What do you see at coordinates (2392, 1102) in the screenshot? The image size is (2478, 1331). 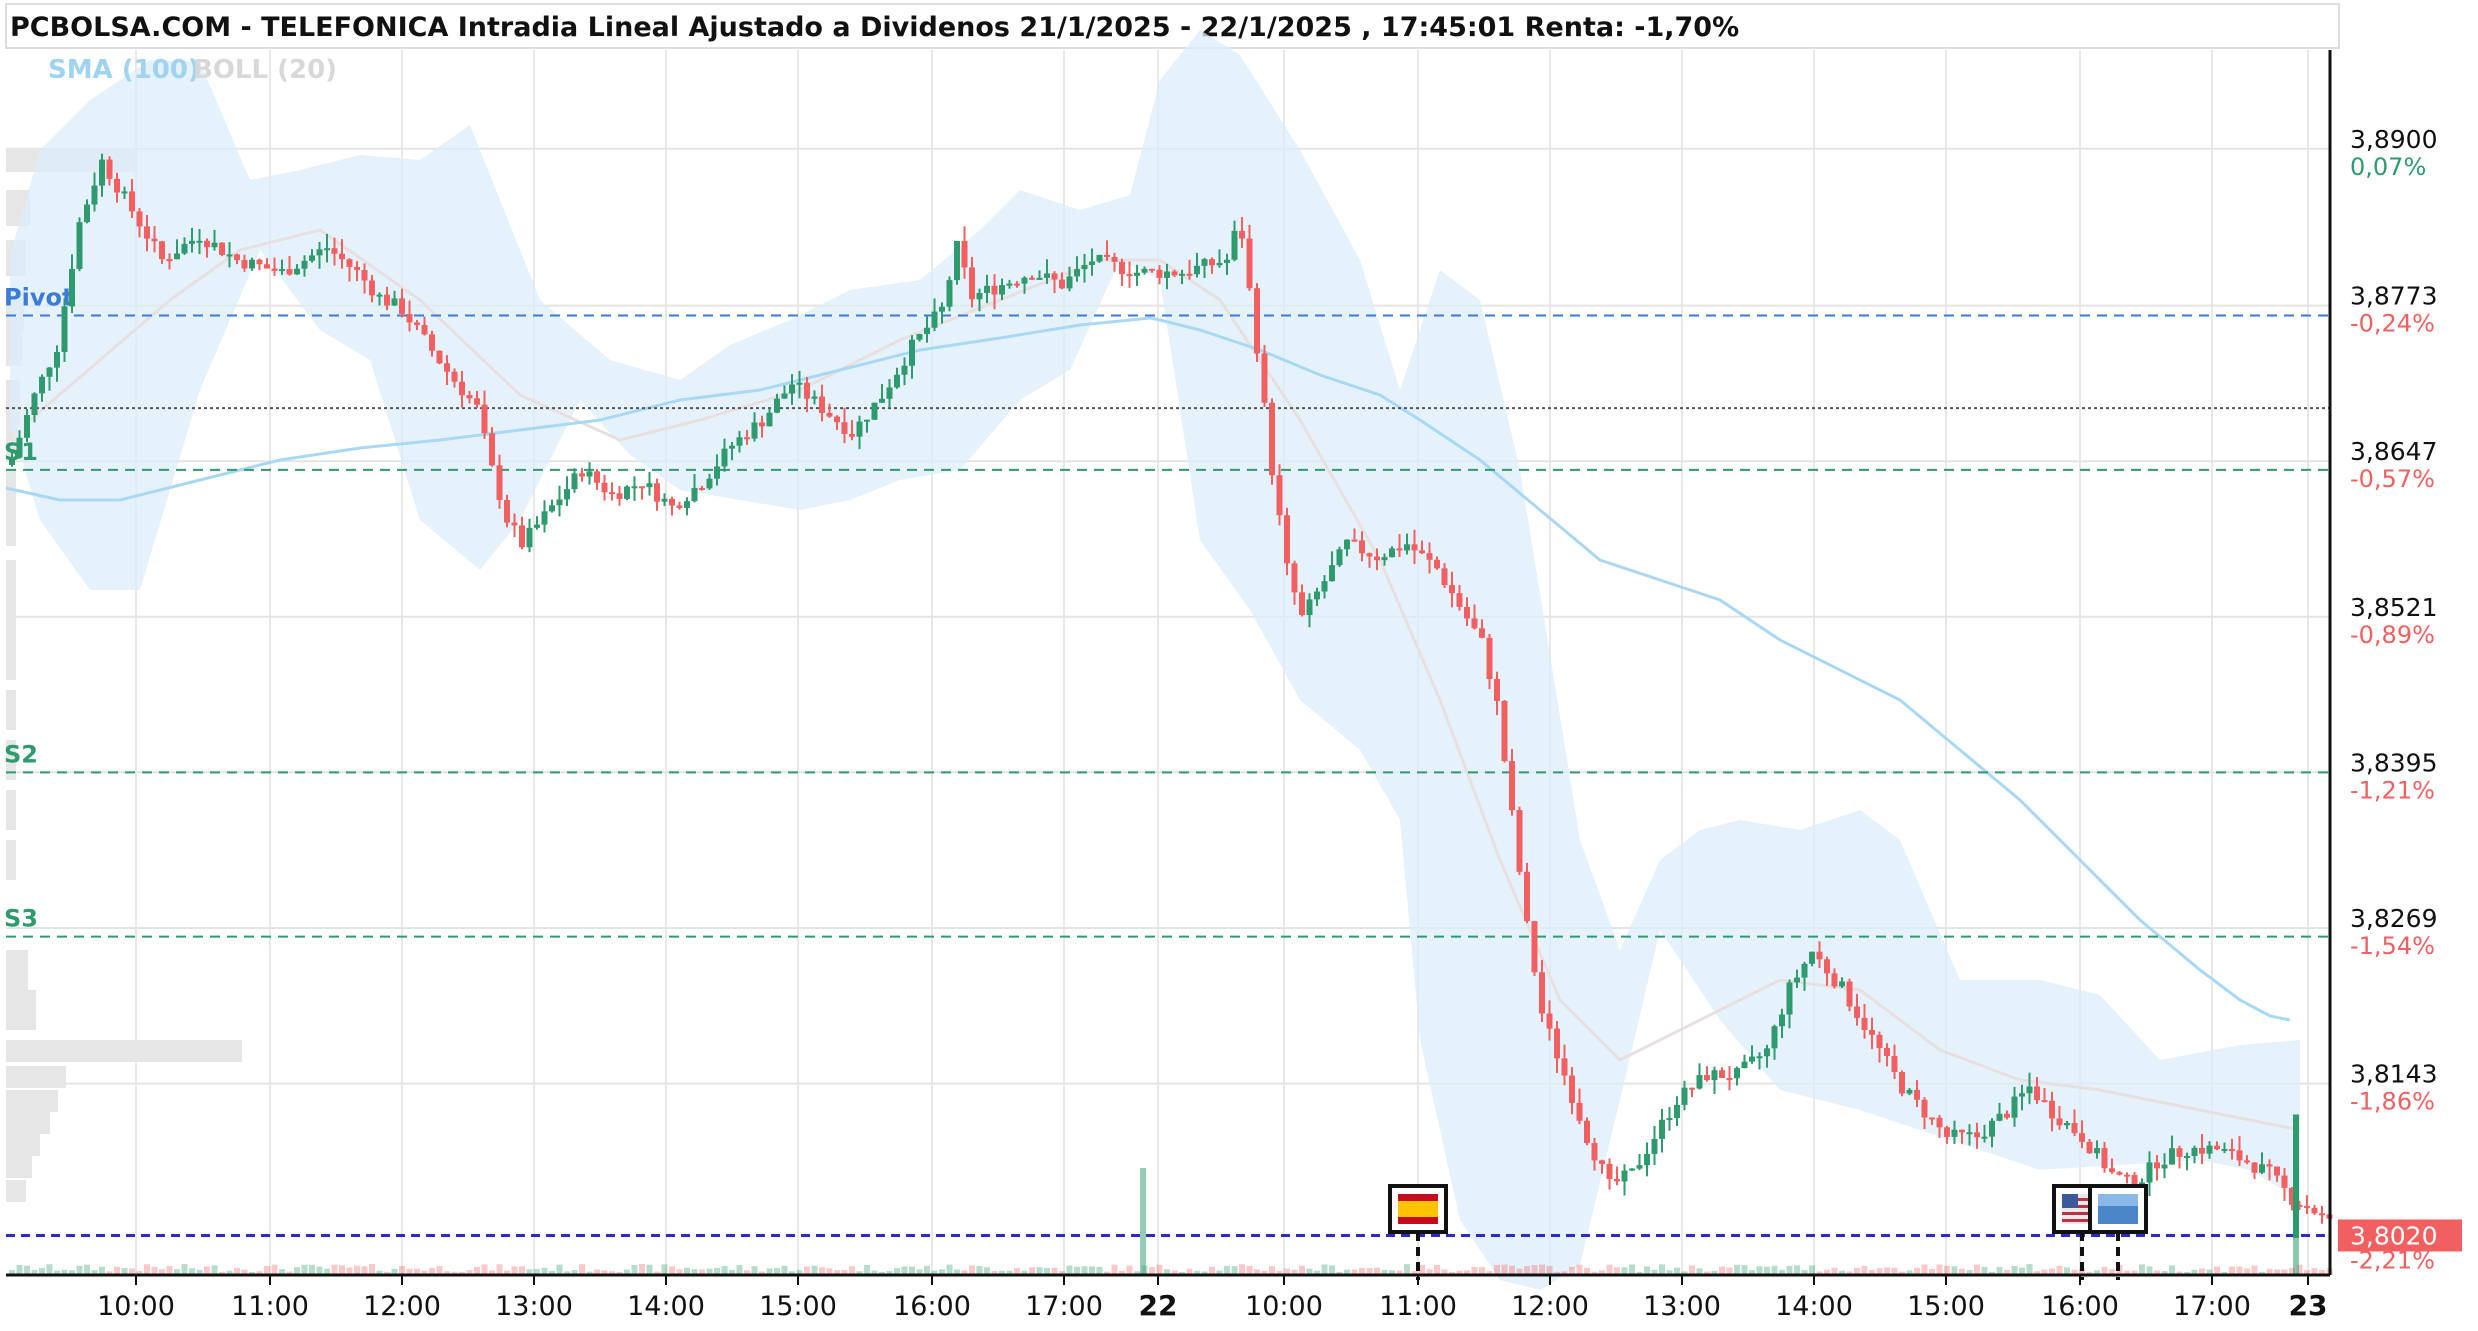 I see `y-tick-percent: -1,86%` at bounding box center [2392, 1102].